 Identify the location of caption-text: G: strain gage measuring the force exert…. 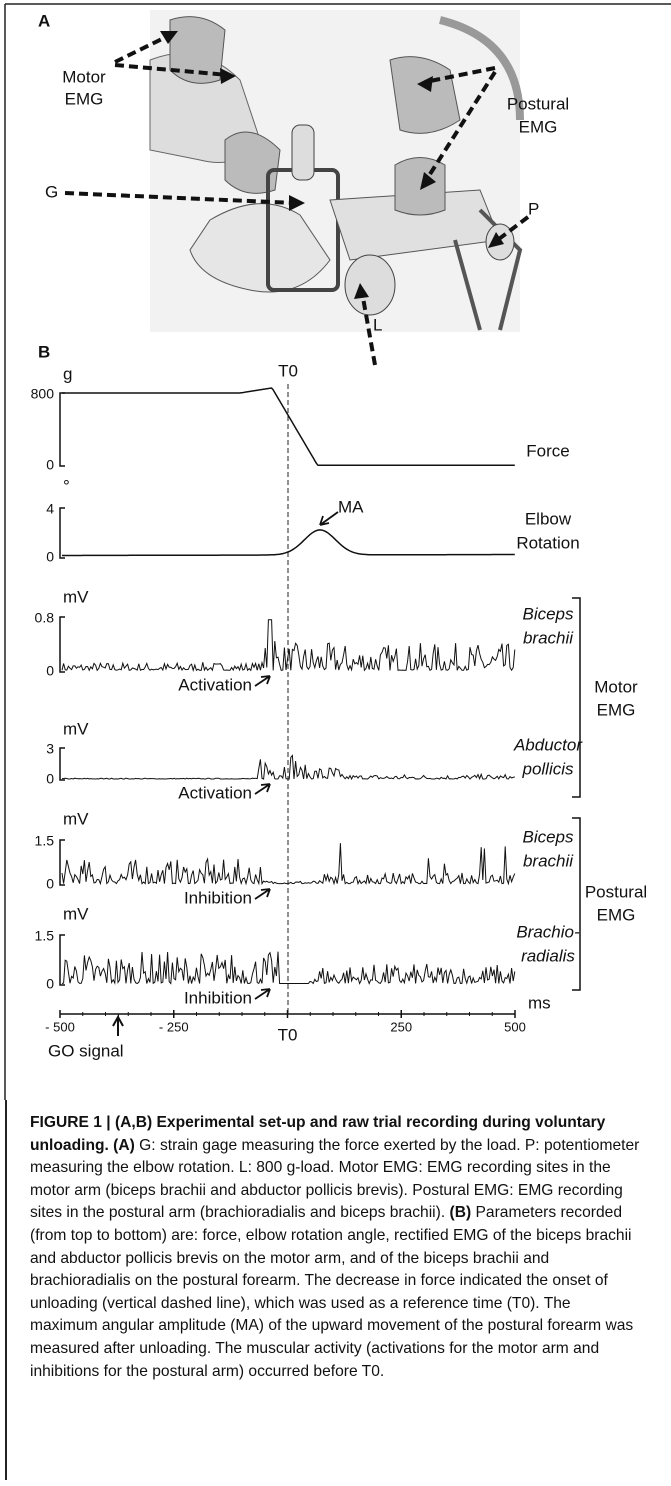
(335, 1179).